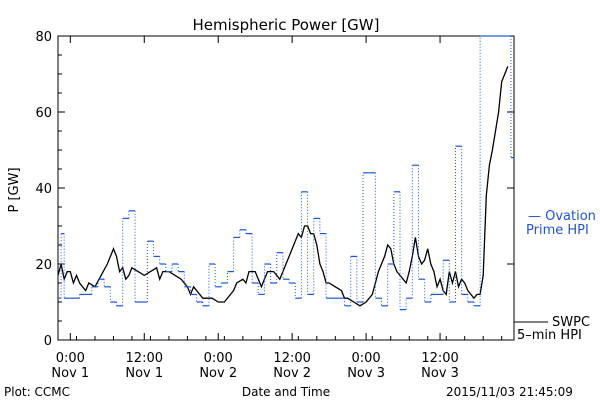 The image size is (600, 400). I want to click on y-tick-label: 40, so click(43, 189).